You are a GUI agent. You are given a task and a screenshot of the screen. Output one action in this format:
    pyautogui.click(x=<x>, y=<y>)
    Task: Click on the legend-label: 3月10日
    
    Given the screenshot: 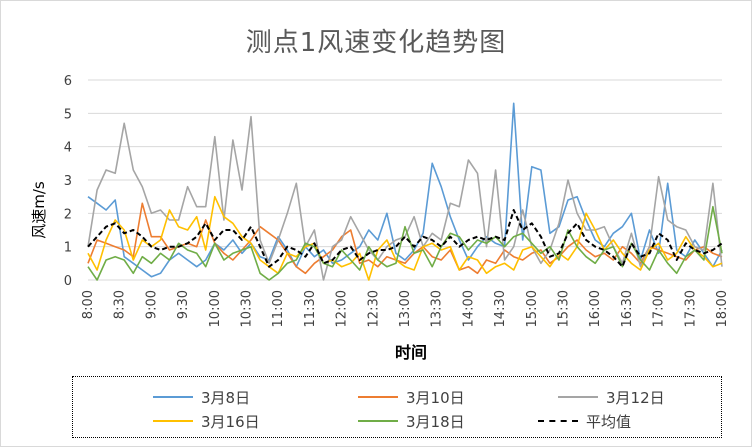 What is the action you would take?
    pyautogui.click(x=435, y=398)
    